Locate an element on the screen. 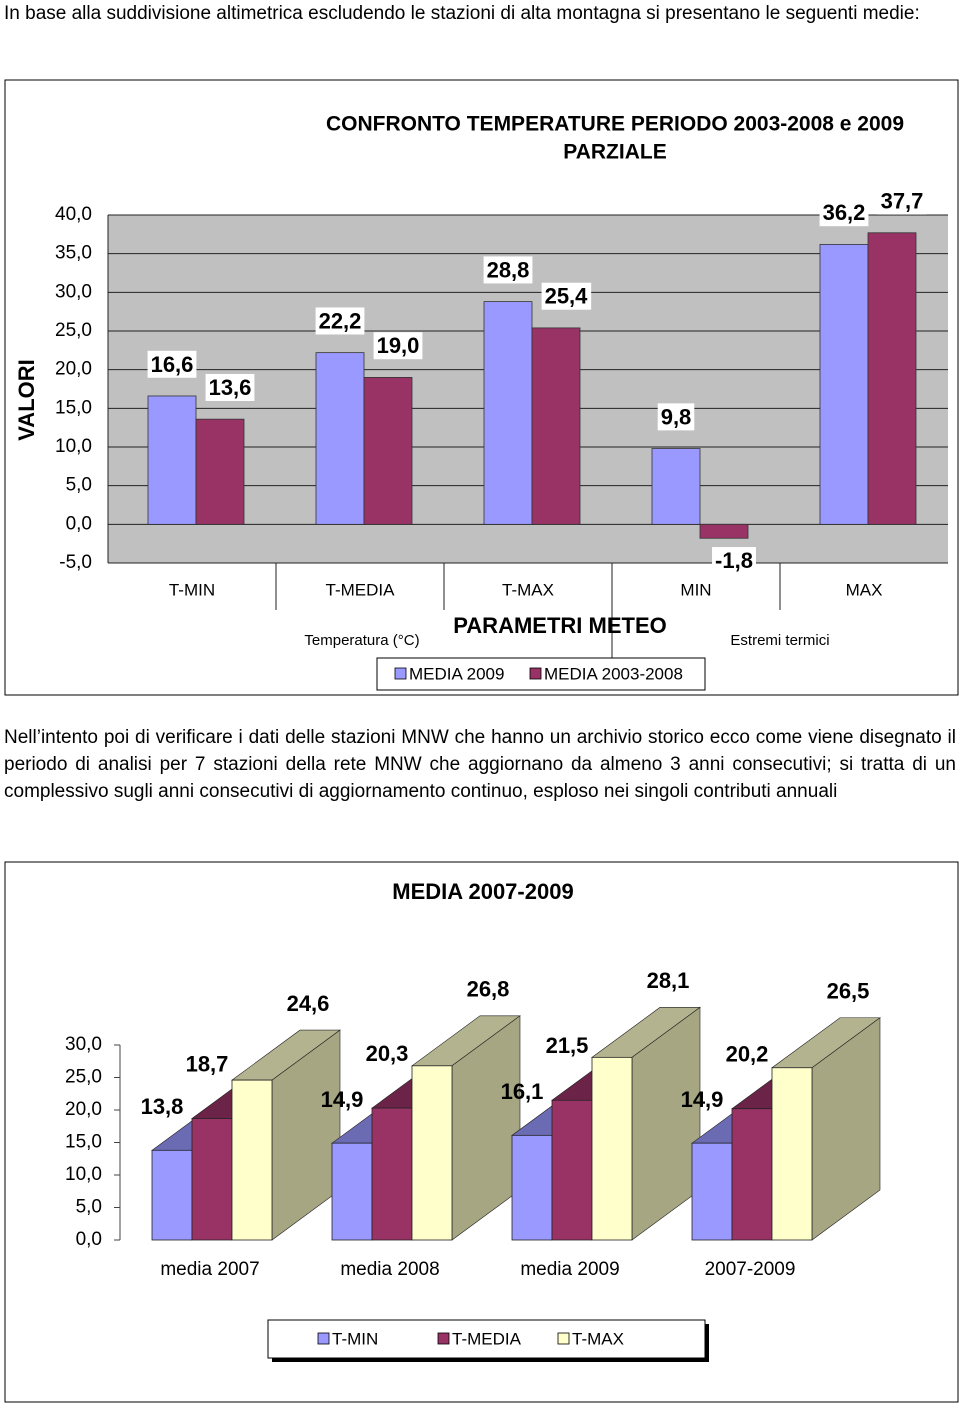  y-tick-label: 25,0 is located at coordinates (83, 1077).